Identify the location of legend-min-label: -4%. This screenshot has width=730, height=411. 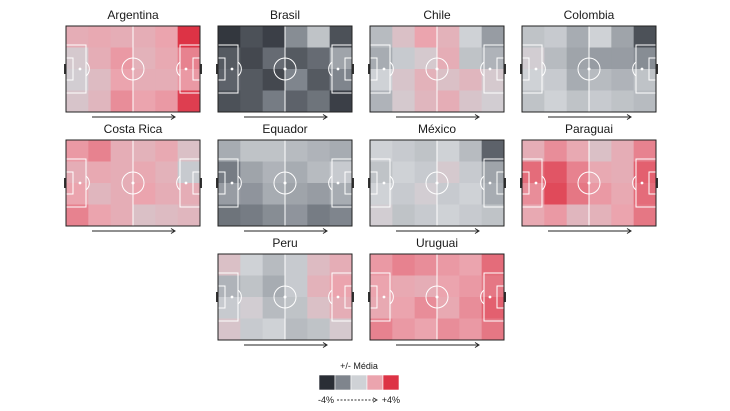
(326, 400).